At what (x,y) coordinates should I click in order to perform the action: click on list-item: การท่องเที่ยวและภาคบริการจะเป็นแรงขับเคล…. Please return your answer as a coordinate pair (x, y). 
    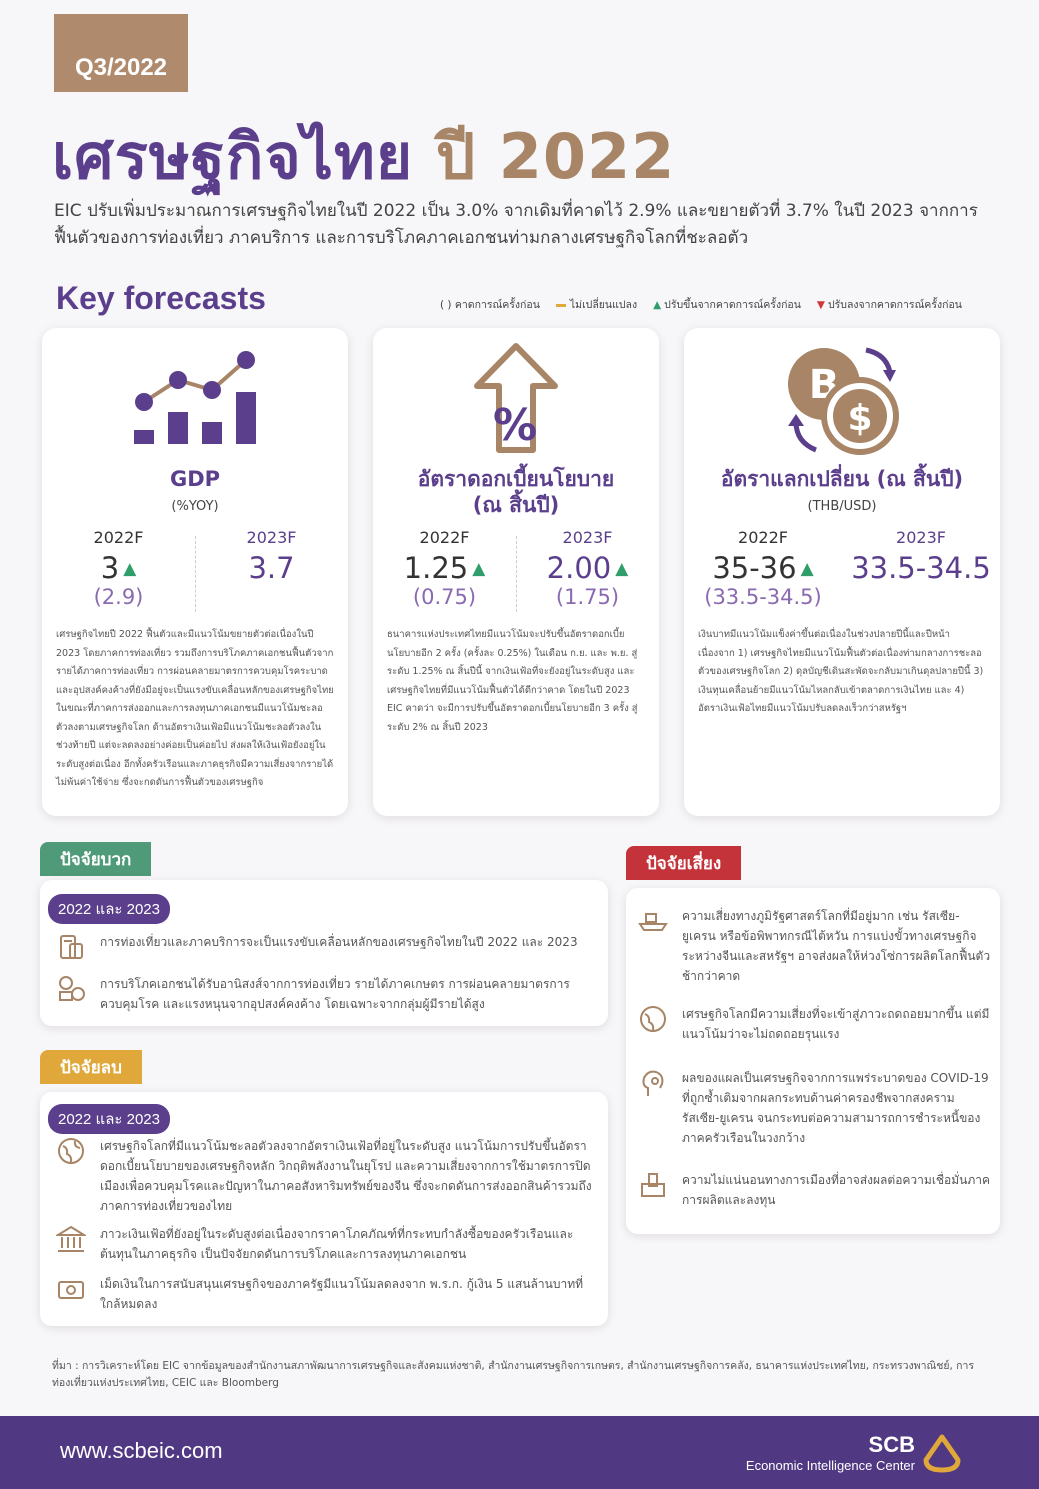
    Looking at the image, I should click on (324, 947).